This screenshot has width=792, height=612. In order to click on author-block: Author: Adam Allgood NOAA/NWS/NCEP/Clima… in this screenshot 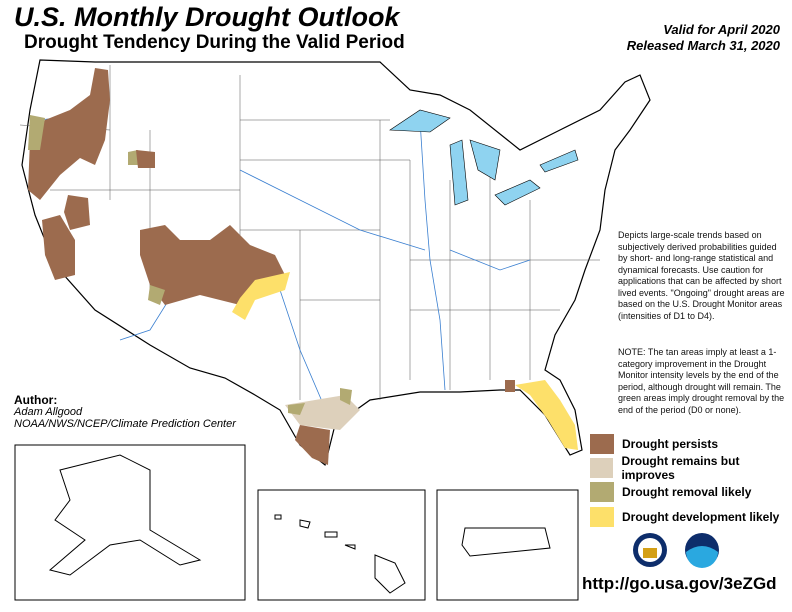, I will do `click(125, 412)`.